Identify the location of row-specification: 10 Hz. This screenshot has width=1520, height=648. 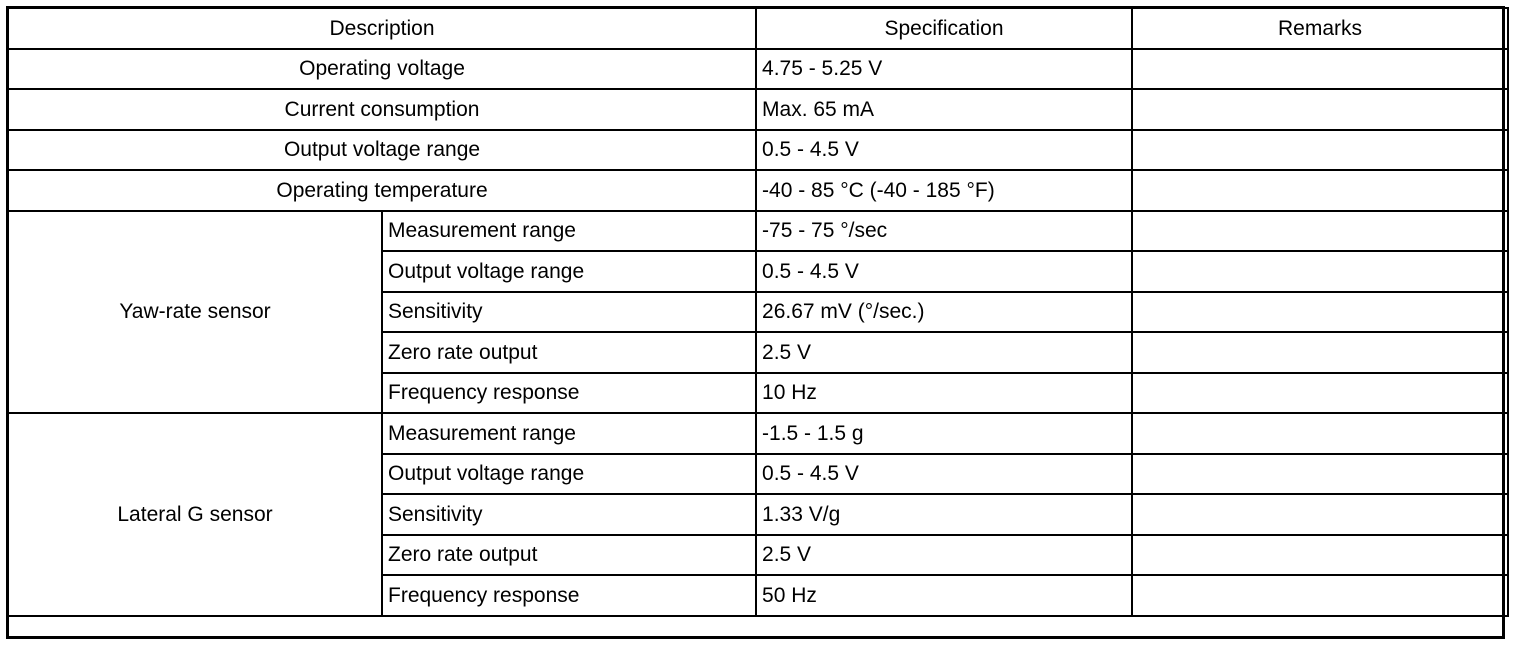
(944, 392).